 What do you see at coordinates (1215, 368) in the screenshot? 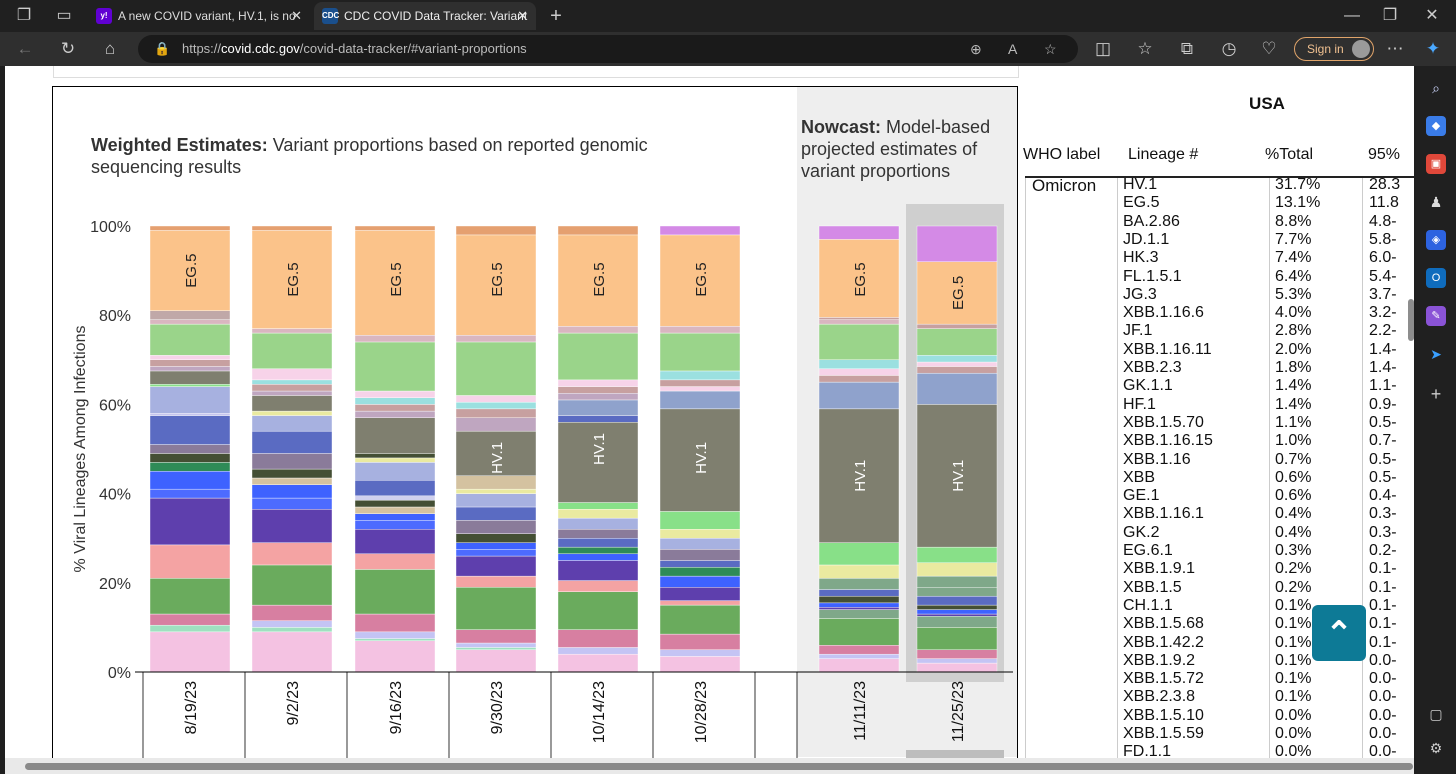
I see `table-row: XBB.2.3 1.8% 1.4-` at bounding box center [1215, 368].